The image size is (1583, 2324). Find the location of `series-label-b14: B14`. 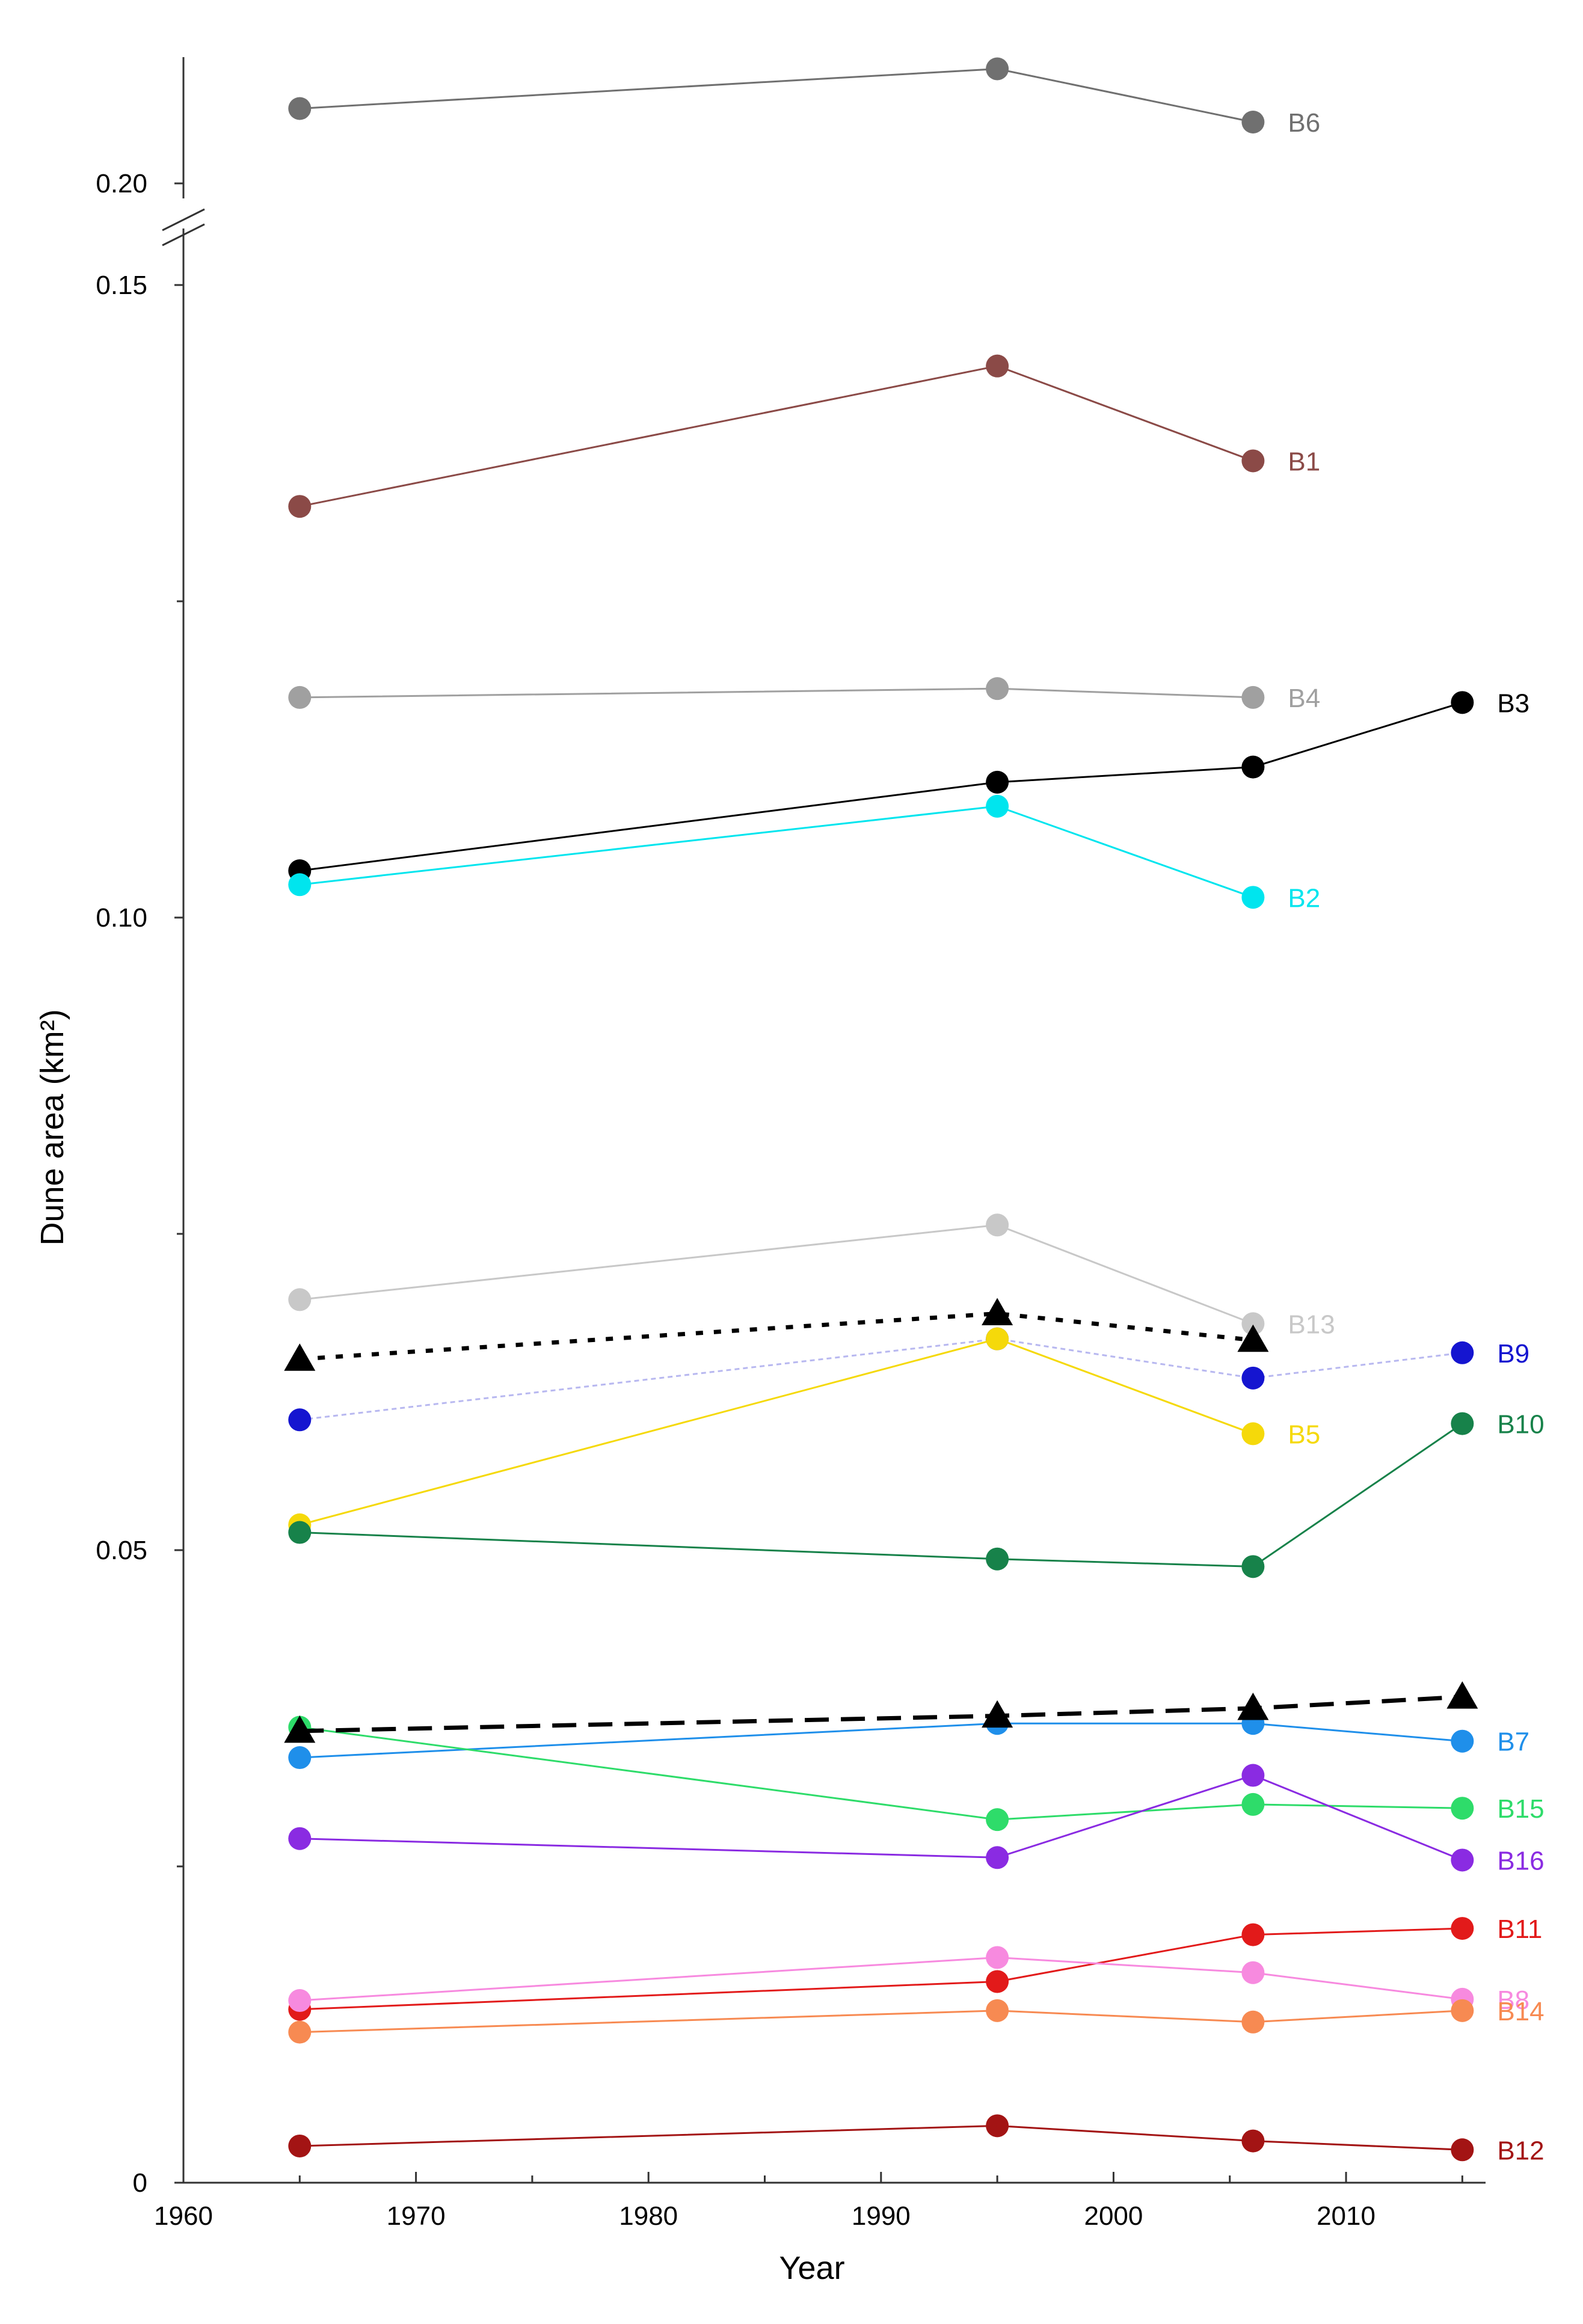

series-label-b14: B14 is located at coordinates (1520, 2011).